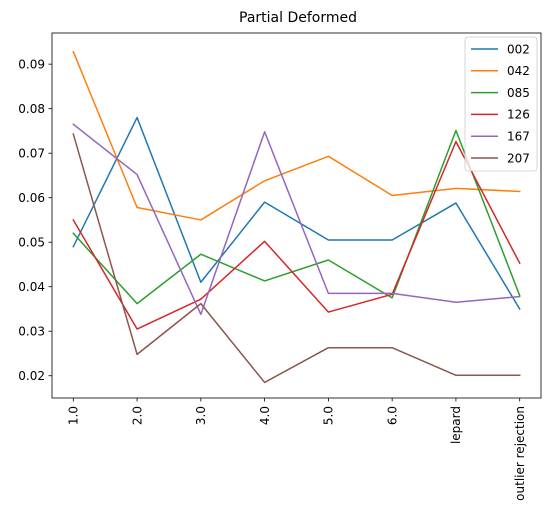 The height and width of the screenshot is (529, 556). Describe the element at coordinates (518, 158) in the screenshot. I see `legend-label-207: 207` at that location.